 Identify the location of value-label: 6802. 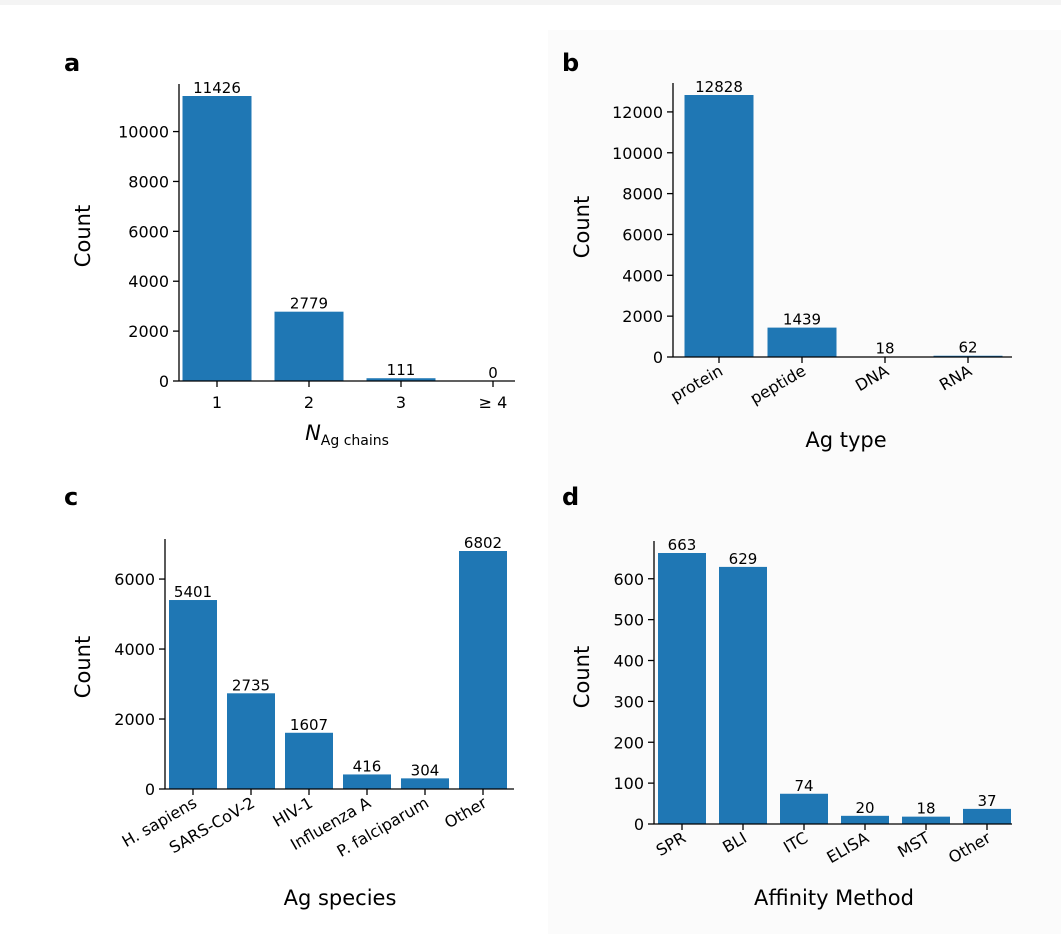
(483, 543).